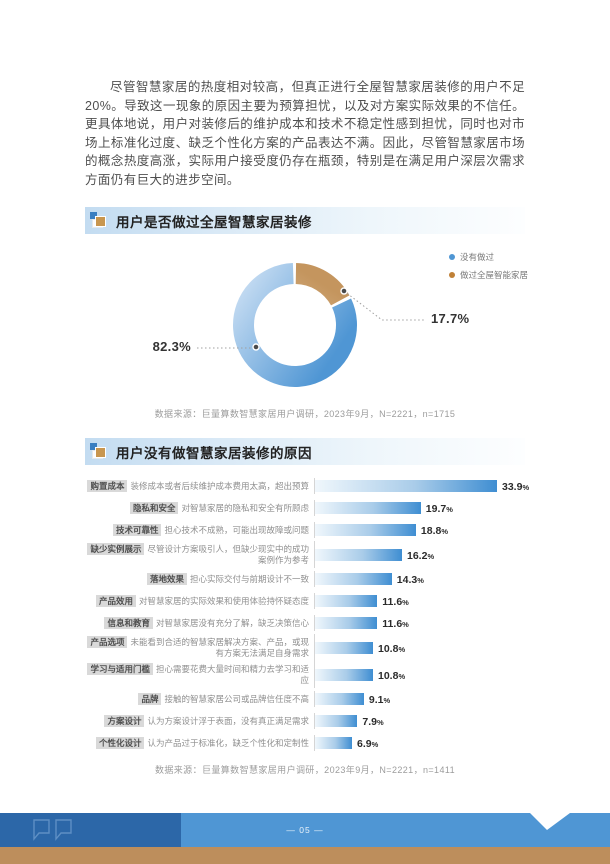 The image size is (610, 864). Describe the element at coordinates (124, 721) in the screenshot. I see `bar-category-label: 方案设计` at that location.